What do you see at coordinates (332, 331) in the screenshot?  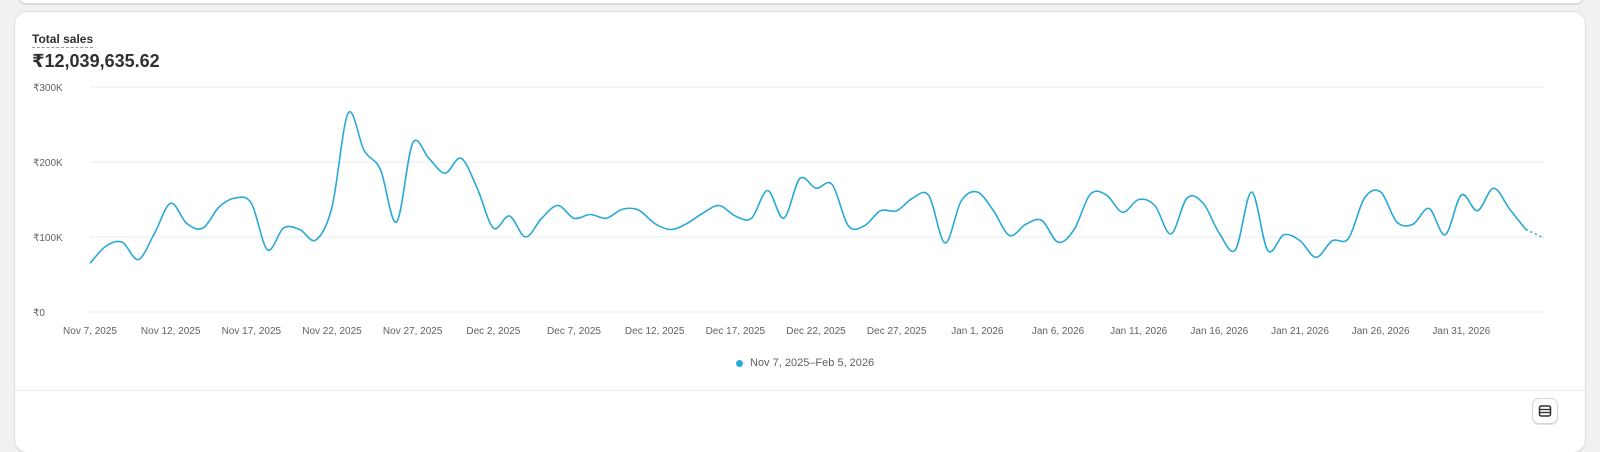 I see `x-tick-label: Nov 22, 2025` at bounding box center [332, 331].